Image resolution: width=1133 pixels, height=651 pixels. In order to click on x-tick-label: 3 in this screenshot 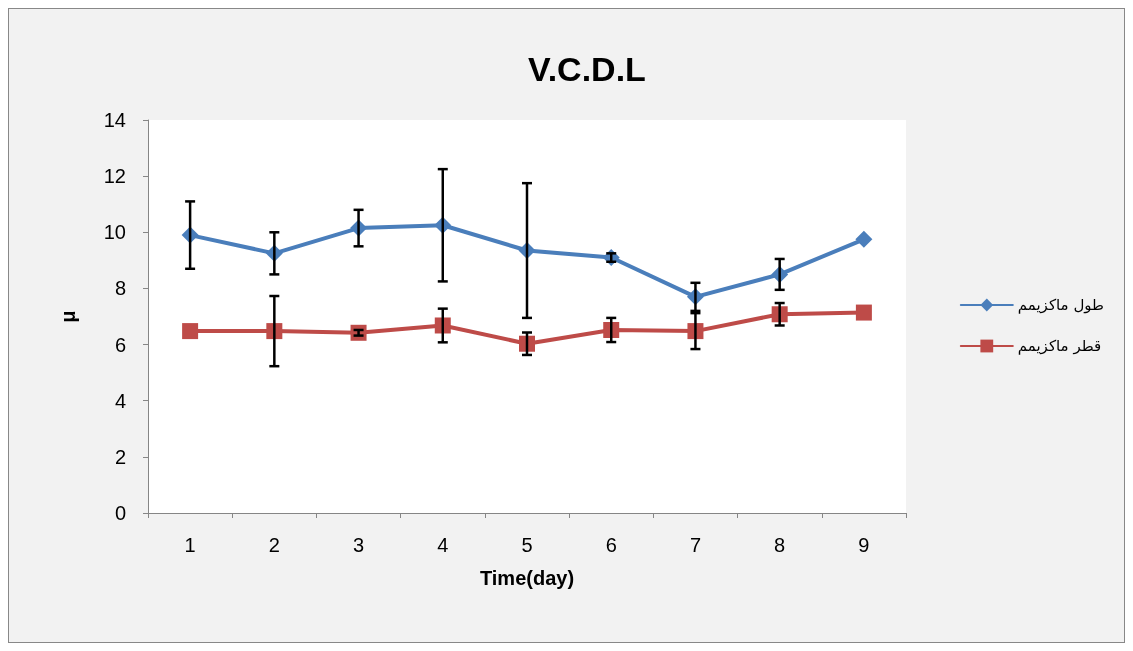, I will do `click(358, 545)`.